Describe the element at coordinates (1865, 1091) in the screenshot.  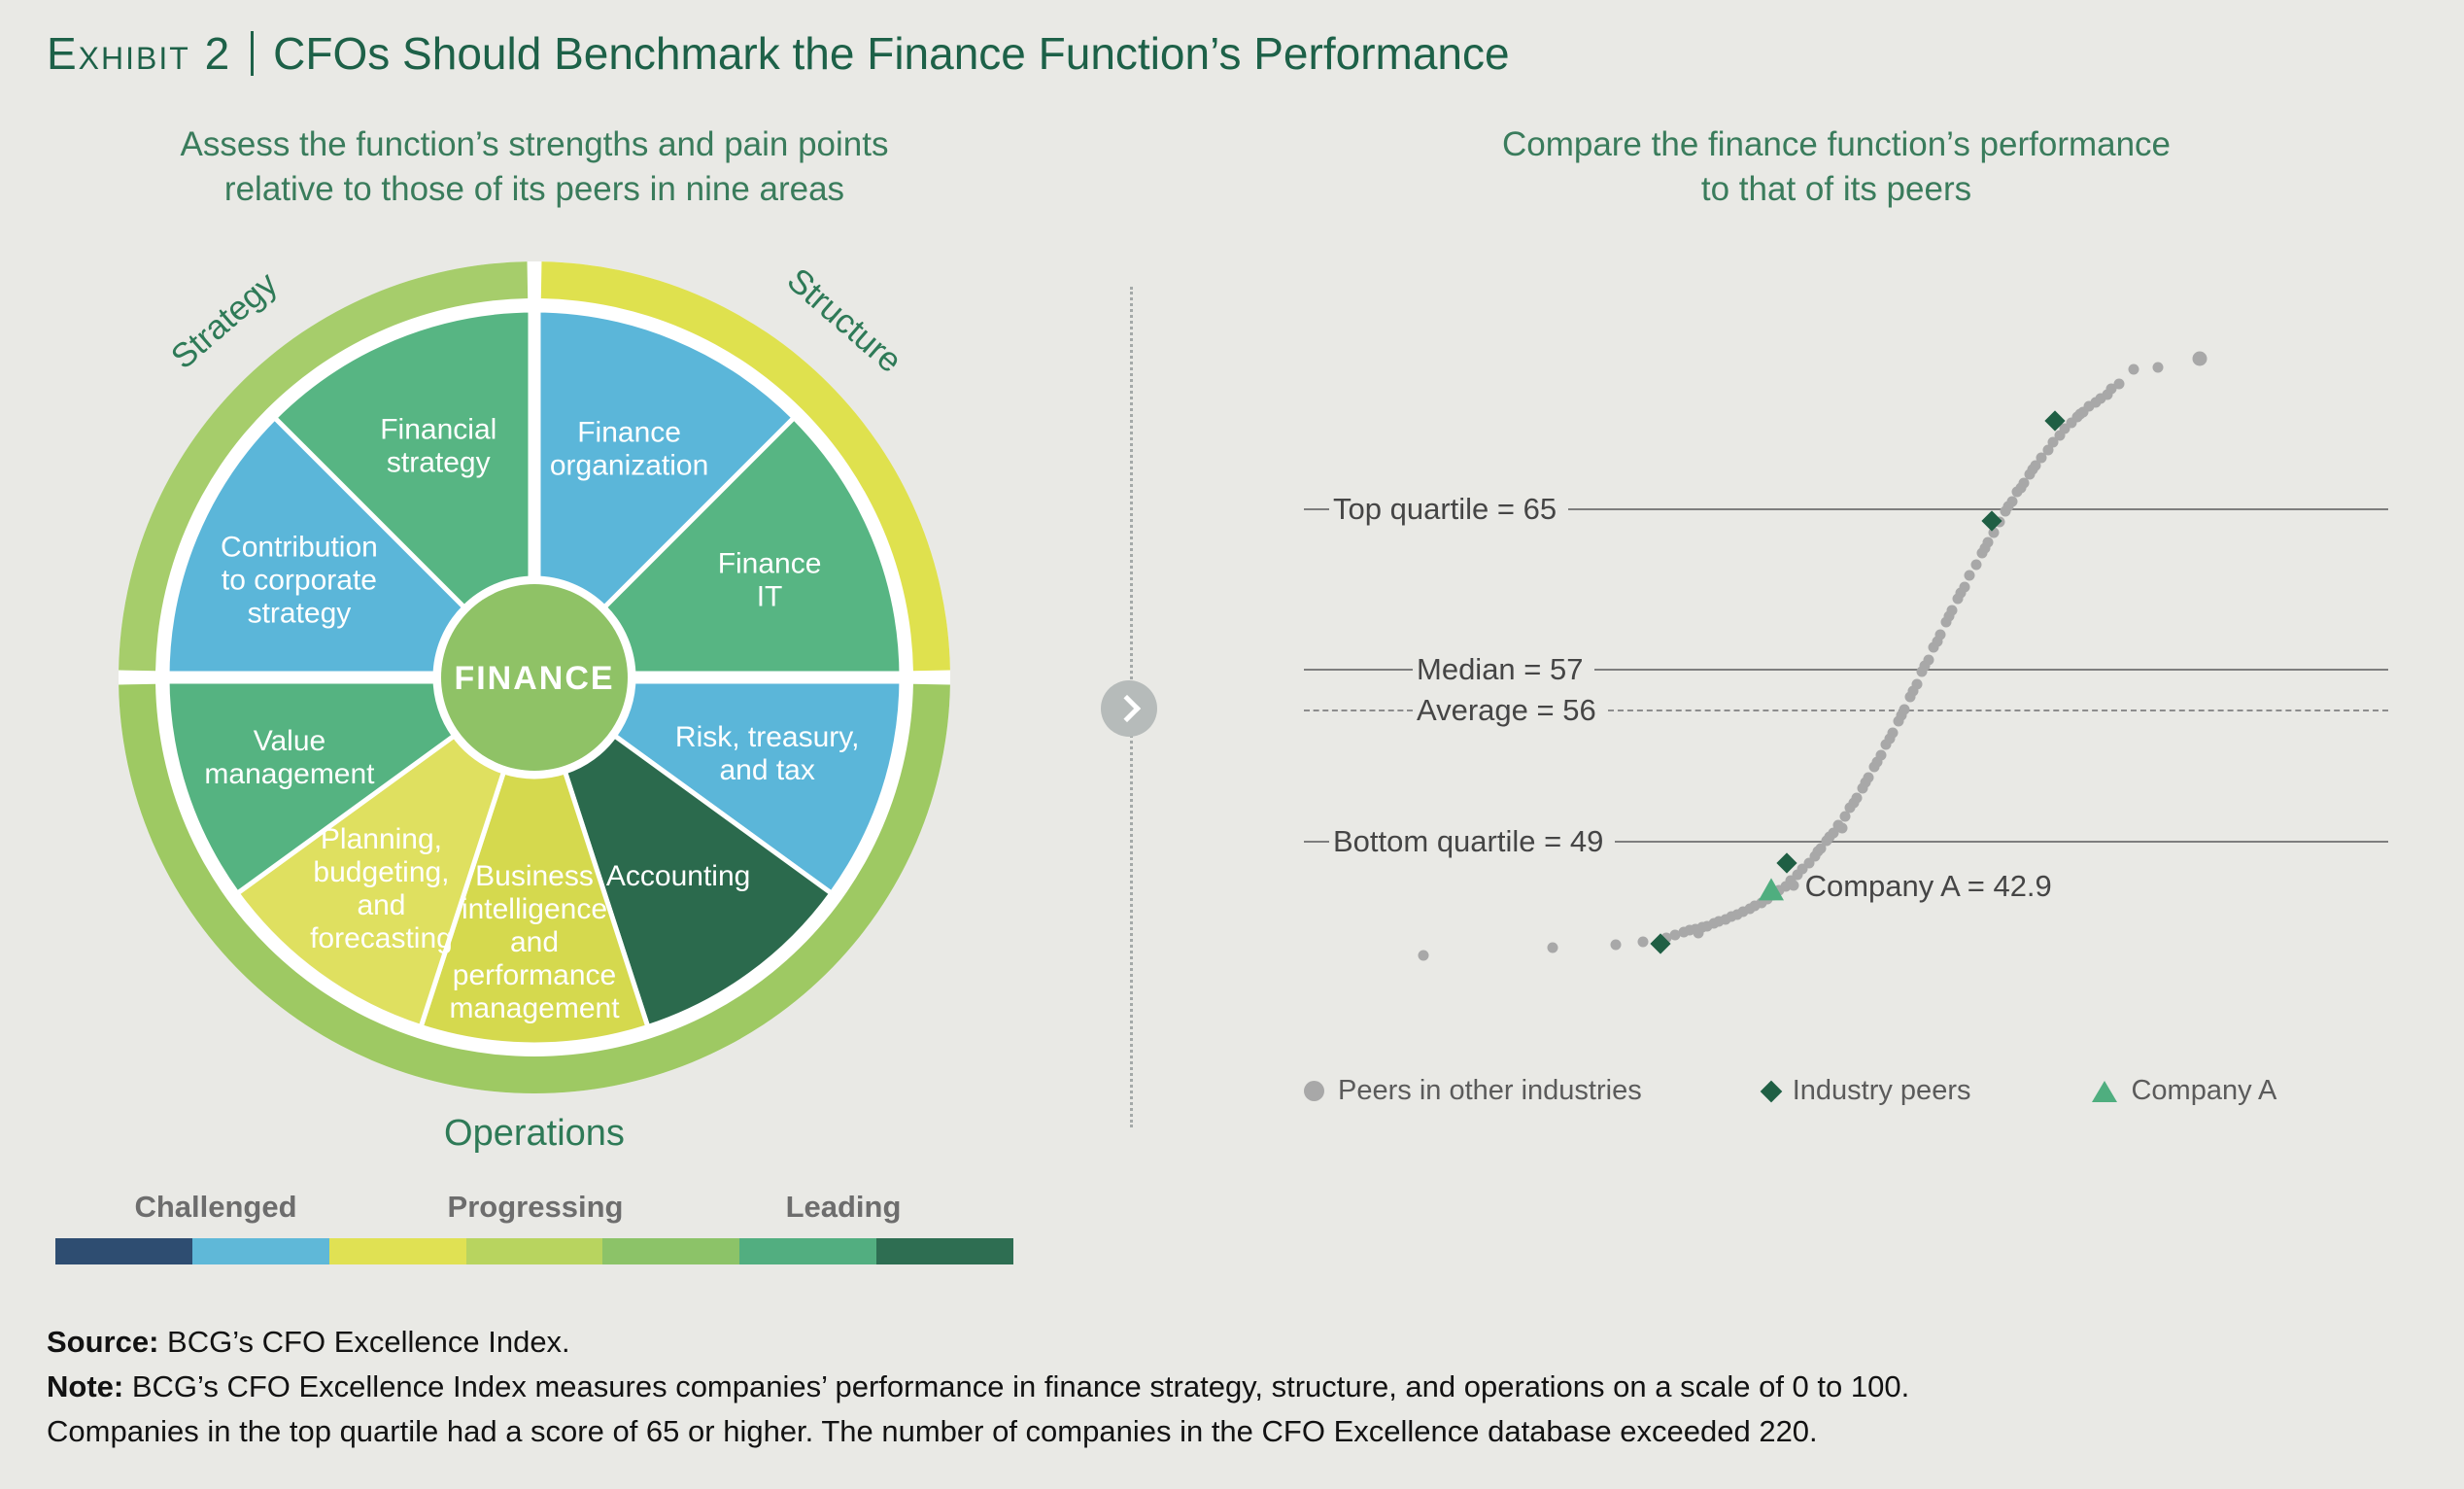
I see `legend-item-diamond: Industry peers` at that location.